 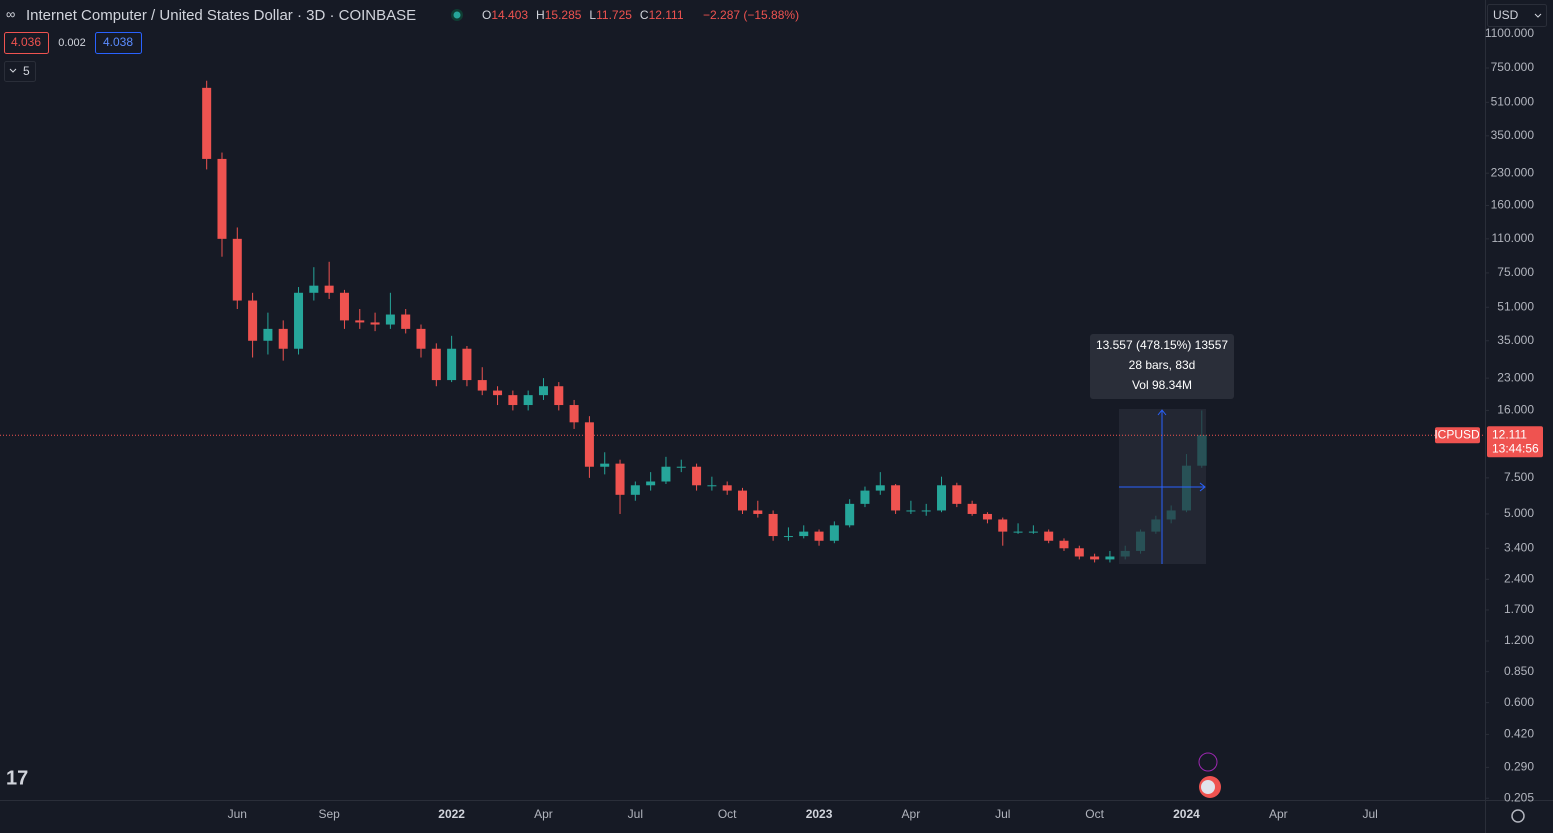 What do you see at coordinates (583, 15) in the screenshot?
I see `ohlc-legend: O 14.403 H 15.285 L 11.725 C 12.111` at bounding box center [583, 15].